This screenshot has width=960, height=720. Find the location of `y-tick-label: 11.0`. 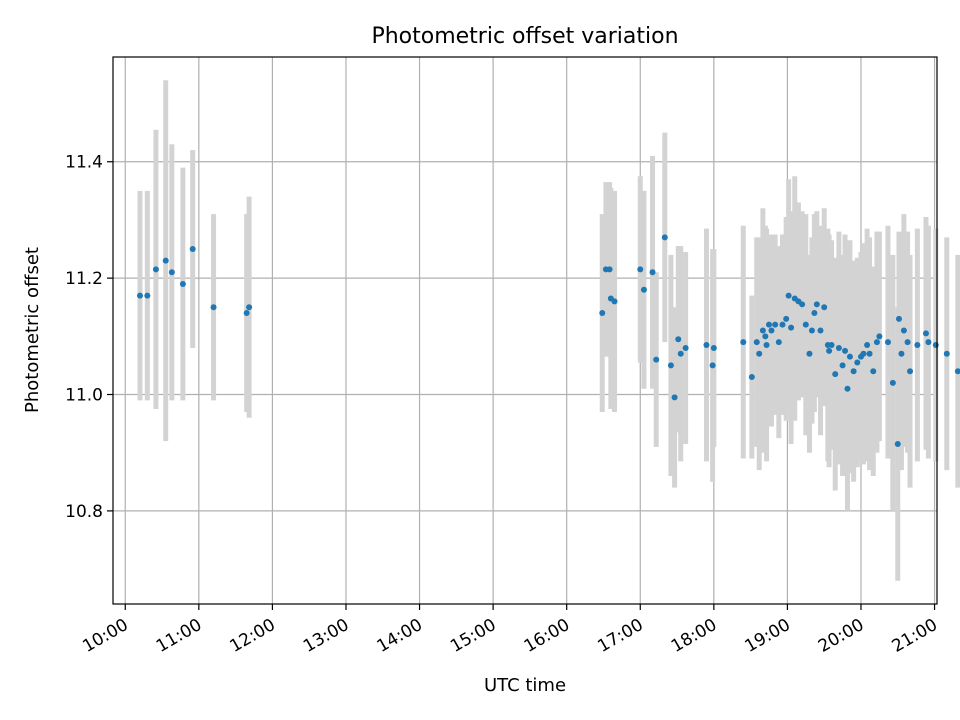

y-tick-label: 11.0 is located at coordinates (84, 396).